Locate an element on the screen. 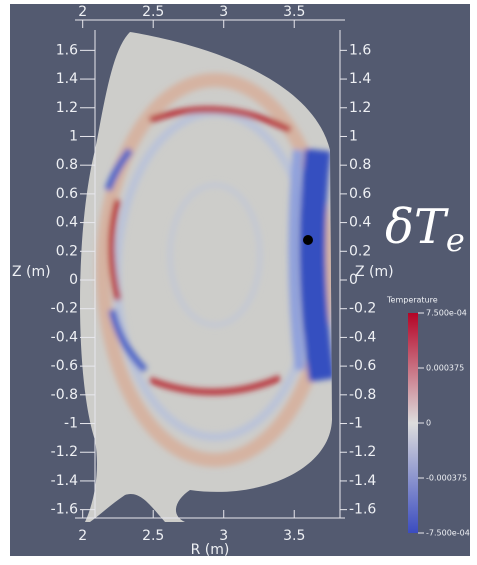 The width and height of the screenshot is (477, 565). colorbar-tick-label: 7.500e-04 is located at coordinates (446, 313).